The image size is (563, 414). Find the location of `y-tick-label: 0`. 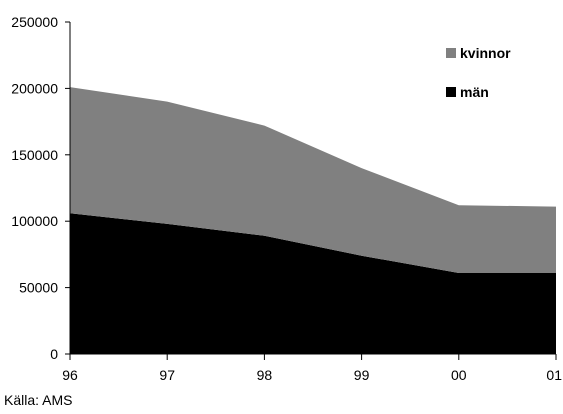

y-tick-label: 0 is located at coordinates (54, 354).